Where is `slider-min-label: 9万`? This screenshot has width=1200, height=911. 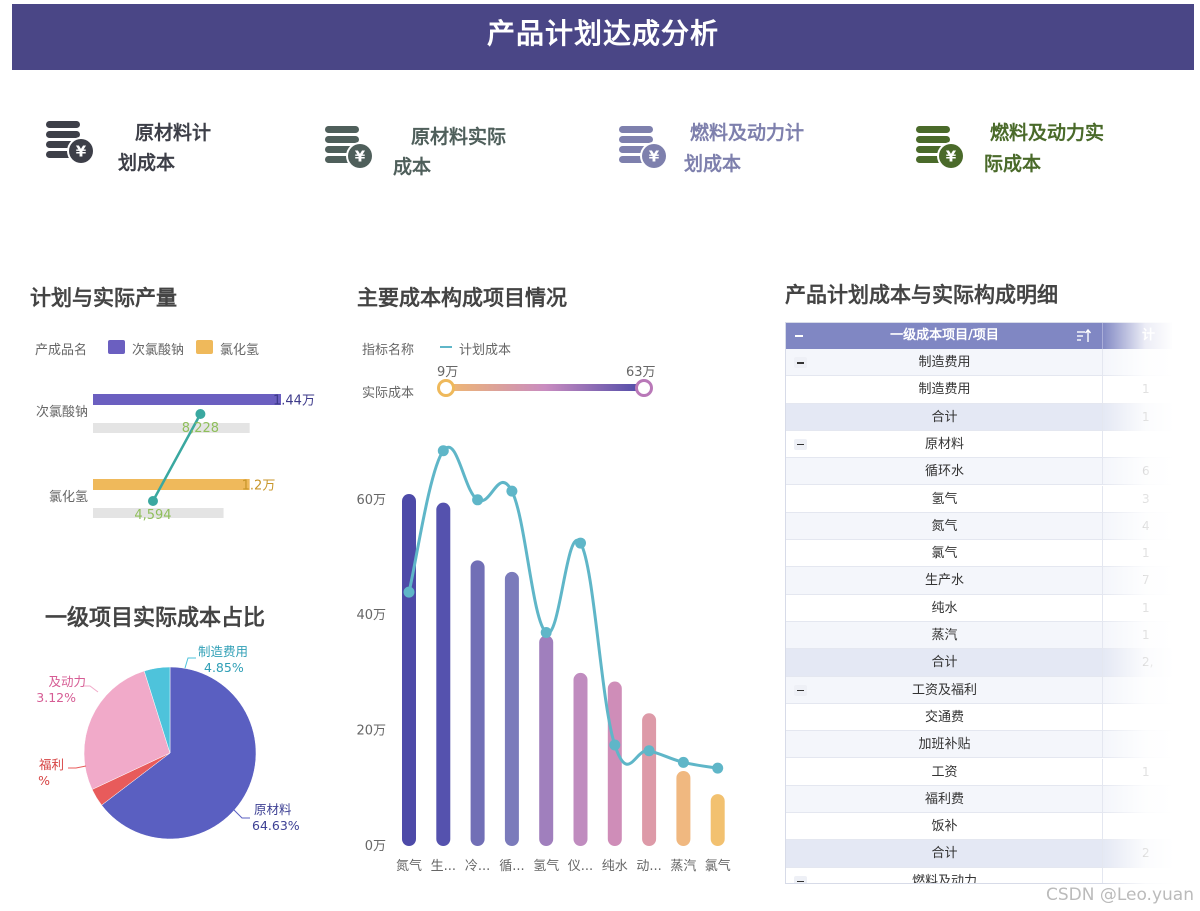 slider-min-label: 9万 is located at coordinates (448, 372).